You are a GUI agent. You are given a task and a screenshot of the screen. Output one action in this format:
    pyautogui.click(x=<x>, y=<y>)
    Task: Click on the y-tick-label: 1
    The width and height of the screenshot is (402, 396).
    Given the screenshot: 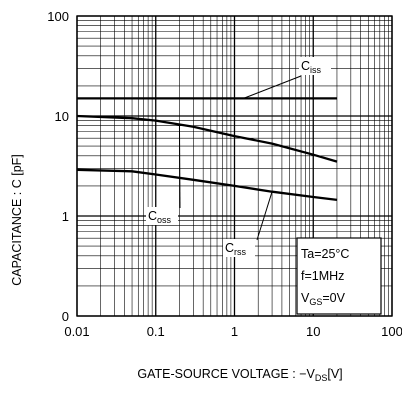 What is the action you would take?
    pyautogui.click(x=65, y=216)
    